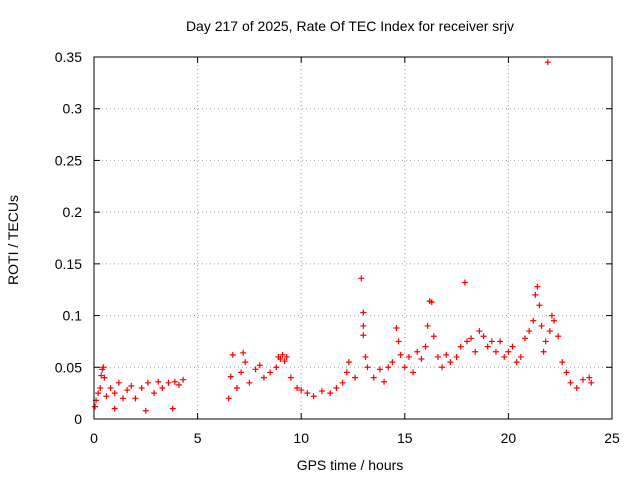 The image size is (640, 480). What do you see at coordinates (68, 160) in the screenshot?
I see `y-tick-label: 0.25` at bounding box center [68, 160].